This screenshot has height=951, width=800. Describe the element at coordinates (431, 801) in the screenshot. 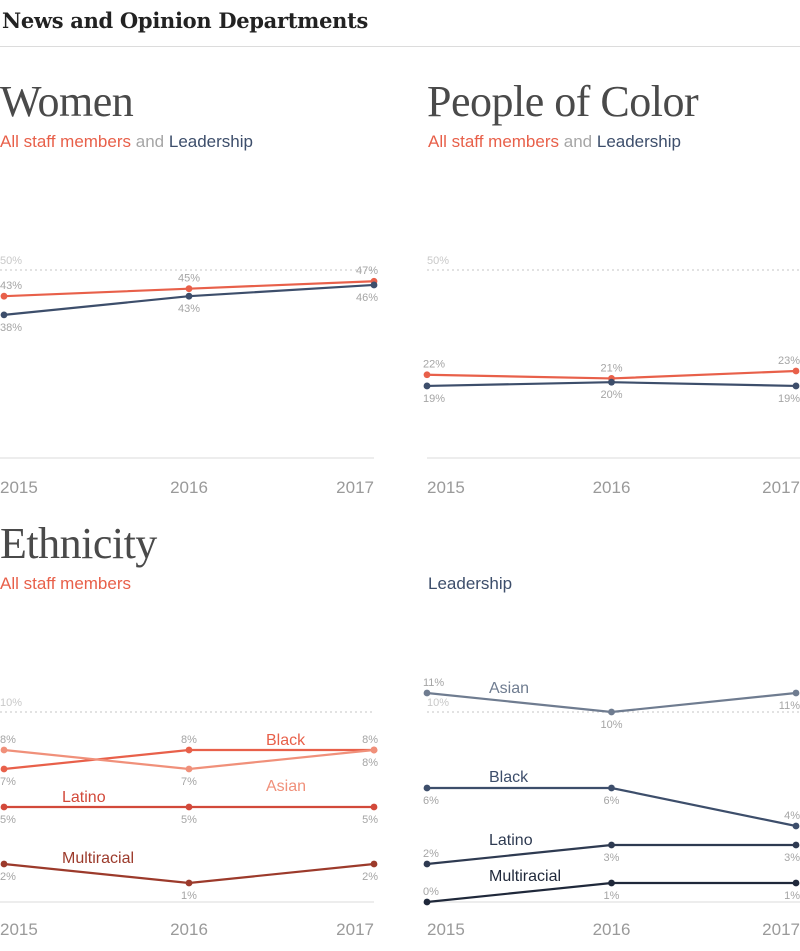

I see `eth-lead-series-1-label-0: 6%` at that location.